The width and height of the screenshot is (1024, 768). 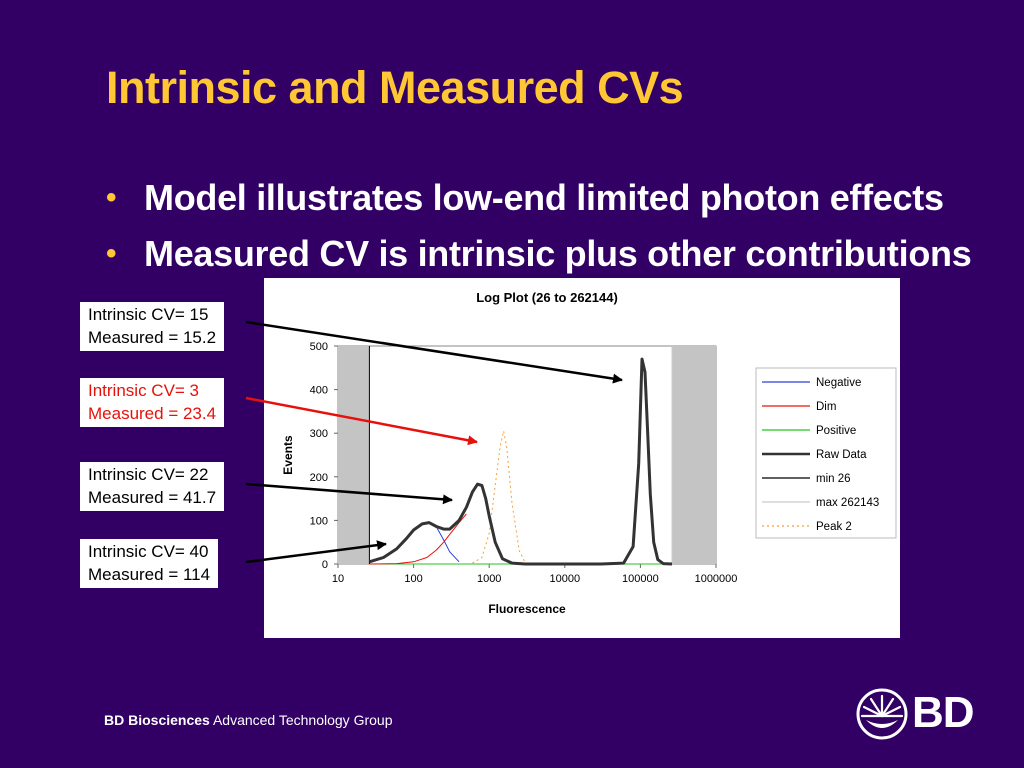 I want to click on y-tick-label: 100, so click(x=319, y=521).